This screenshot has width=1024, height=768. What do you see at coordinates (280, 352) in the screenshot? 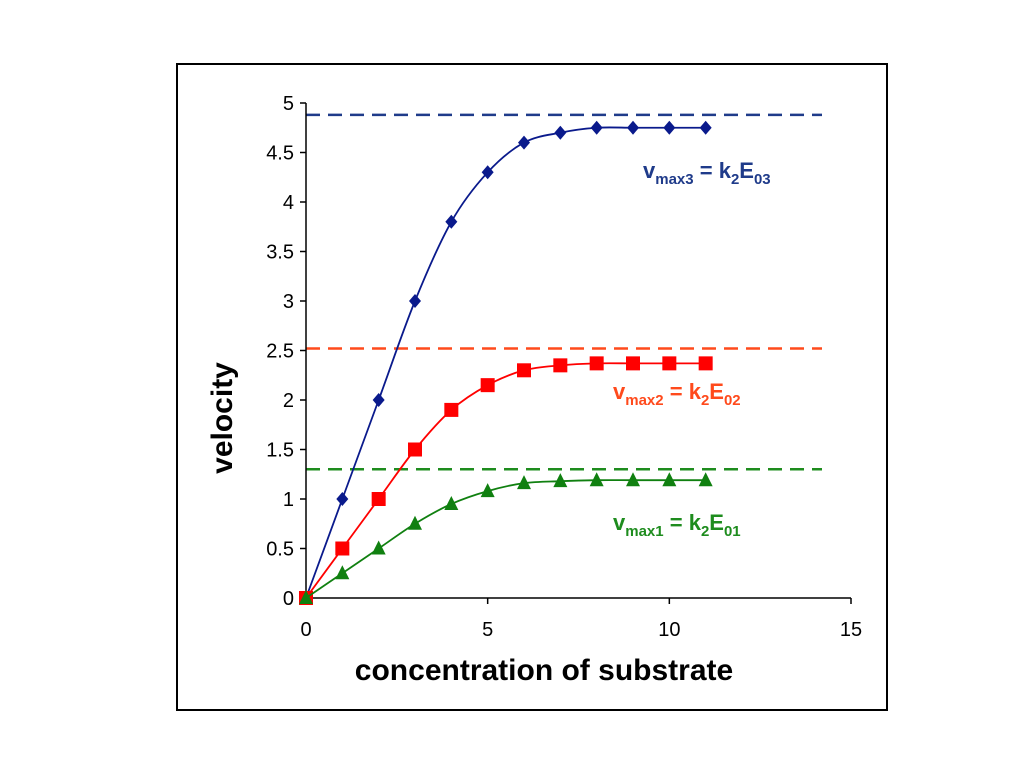
I see `y-tick-label: 2.5` at bounding box center [280, 352].